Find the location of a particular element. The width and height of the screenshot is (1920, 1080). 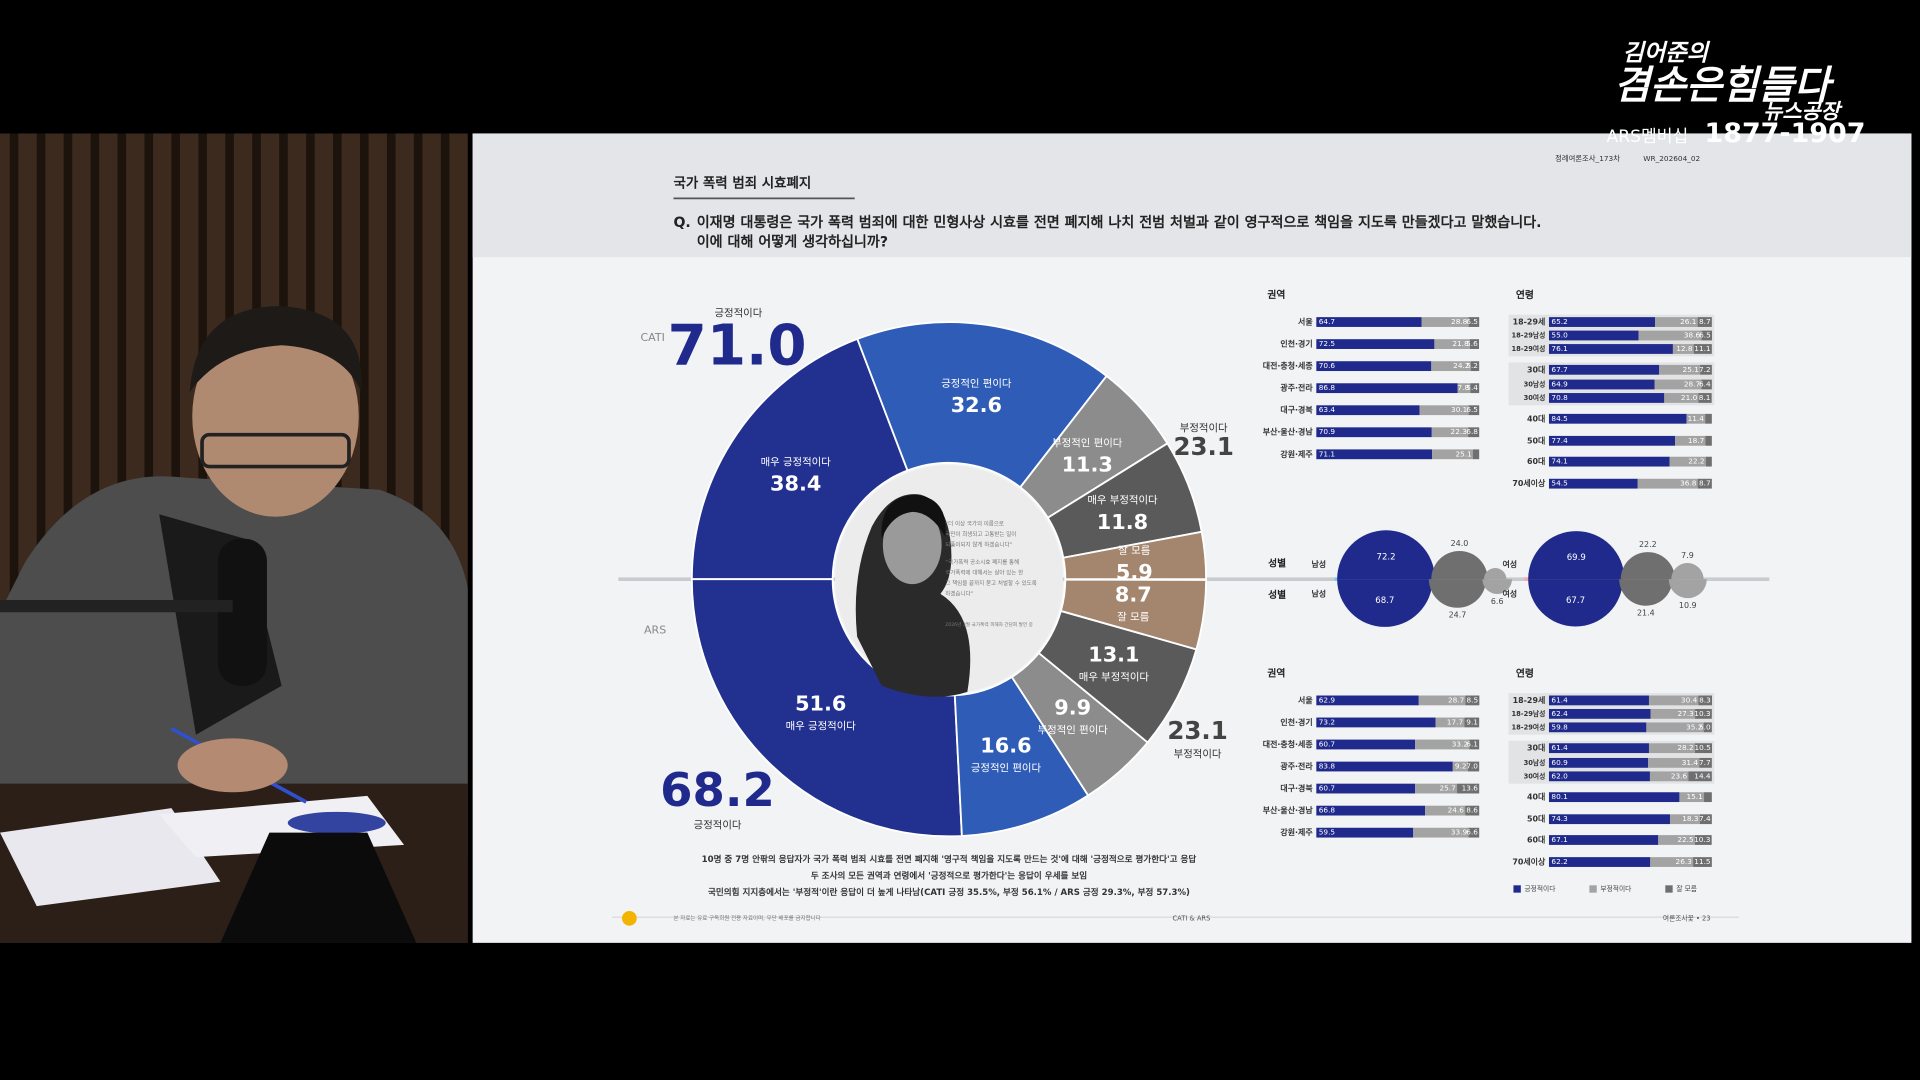

quote: 그 책임을 끝까지 묻고 처벌할 수 있도록 is located at coordinates (990, 583).